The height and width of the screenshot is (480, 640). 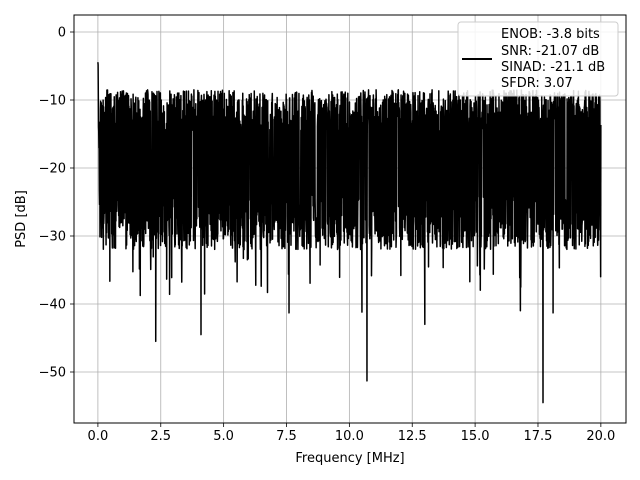 I want to click on legend-enob: ENOB: -3.8 bits, so click(x=550, y=34).